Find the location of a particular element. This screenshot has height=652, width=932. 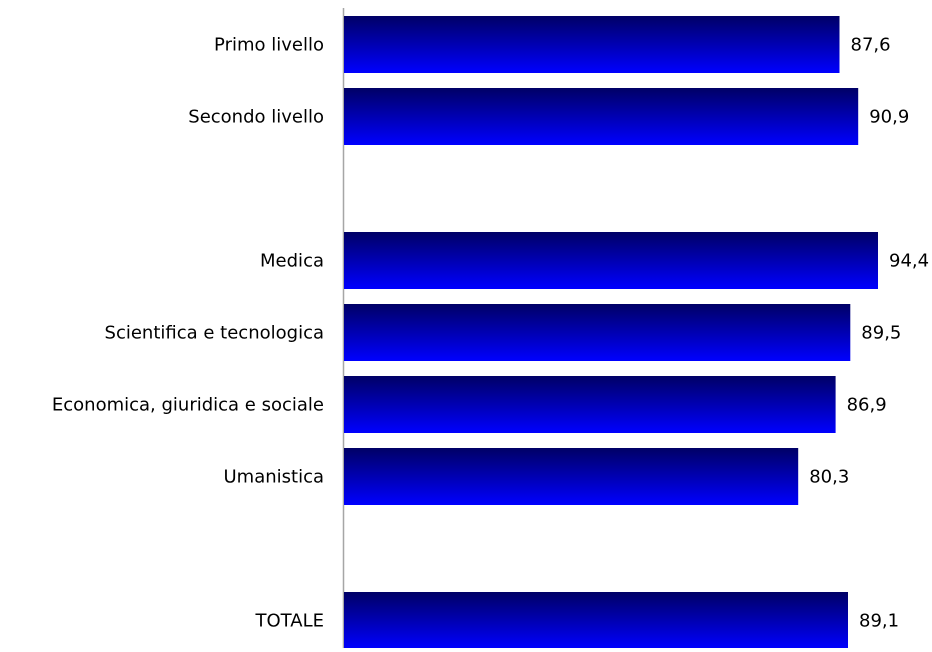

value-label-scientifica-e-tecnologica: 89,5 is located at coordinates (881, 333).